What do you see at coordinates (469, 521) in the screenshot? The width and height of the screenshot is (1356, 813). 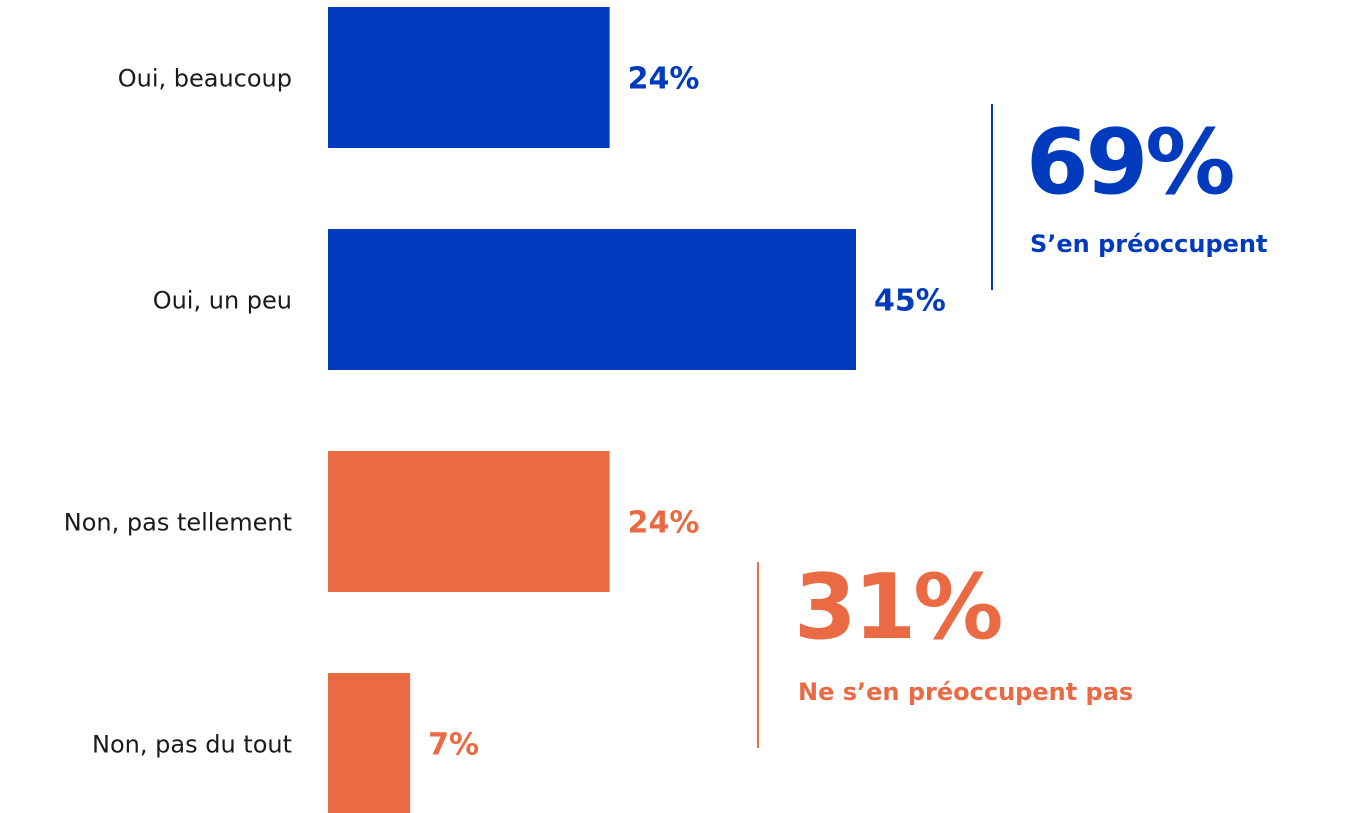 I see `bar-non-pas-tellement` at bounding box center [469, 521].